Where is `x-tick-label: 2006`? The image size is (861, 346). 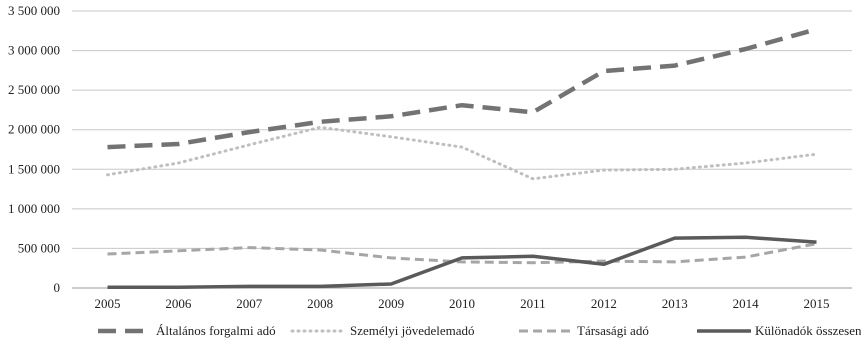
x-tick-label: 2006 is located at coordinates (178, 303).